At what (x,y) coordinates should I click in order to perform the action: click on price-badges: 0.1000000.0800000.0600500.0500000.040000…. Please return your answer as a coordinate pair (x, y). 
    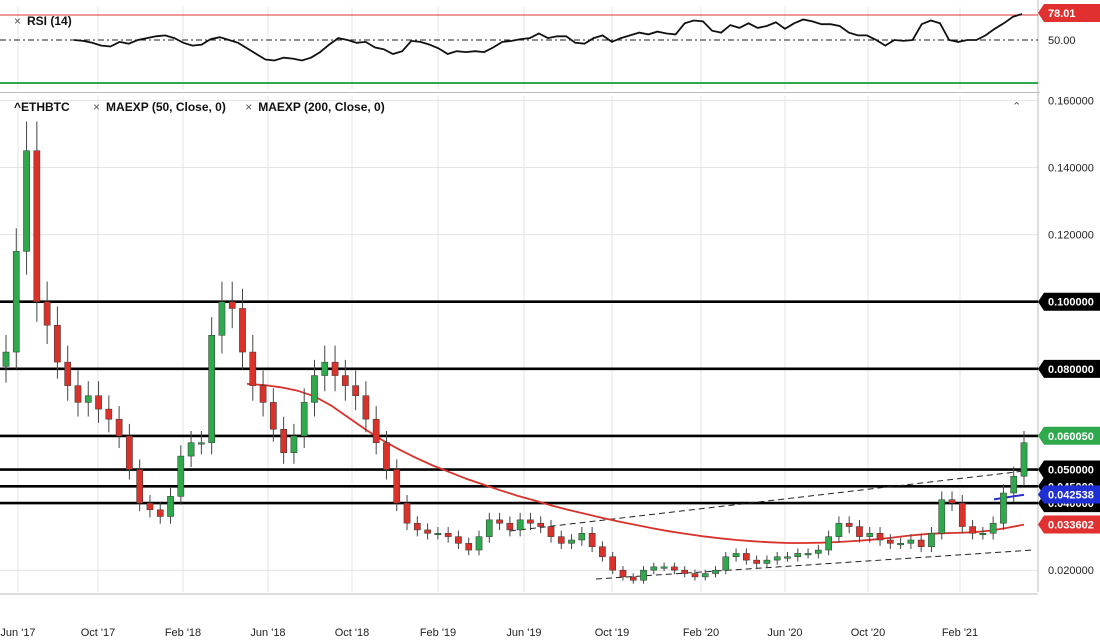
    Looking at the image, I should click on (1069, 269).